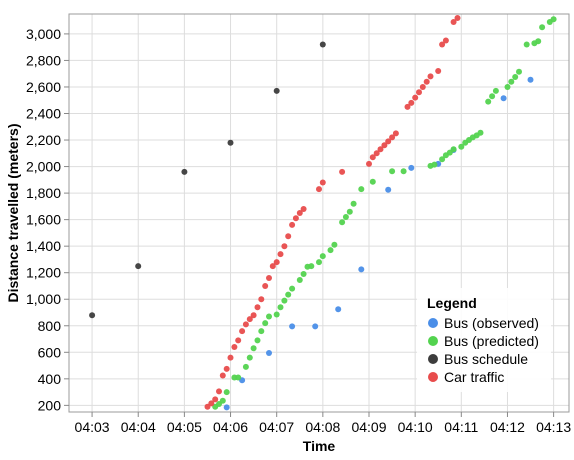 This screenshot has width=574, height=460. What do you see at coordinates (43, 167) in the screenshot?
I see `y-tick-label: 2,000` at bounding box center [43, 167].